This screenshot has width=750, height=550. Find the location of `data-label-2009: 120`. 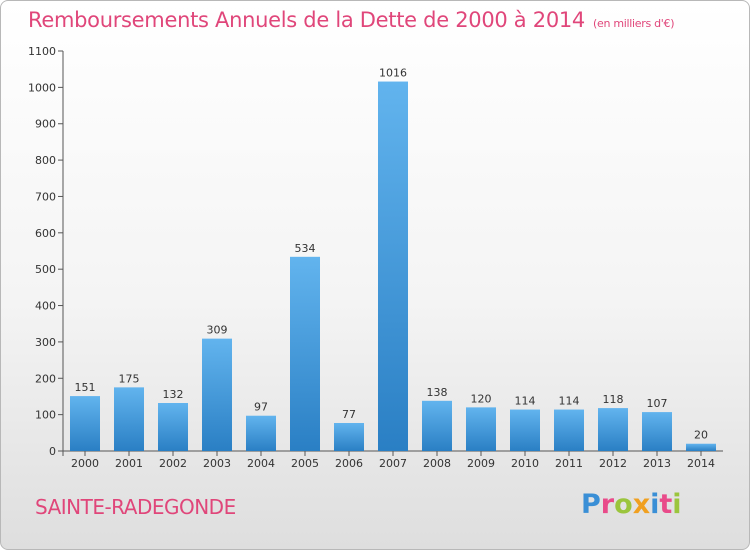

data-label-2009: 120 is located at coordinates (481, 398).